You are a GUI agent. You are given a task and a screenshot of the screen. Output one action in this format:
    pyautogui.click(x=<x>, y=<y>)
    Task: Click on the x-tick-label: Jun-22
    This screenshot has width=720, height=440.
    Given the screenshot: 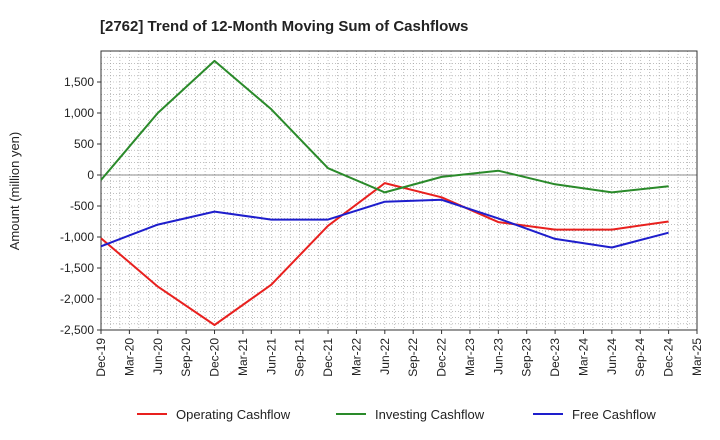 What is the action you would take?
    pyautogui.click(x=385, y=356)
    